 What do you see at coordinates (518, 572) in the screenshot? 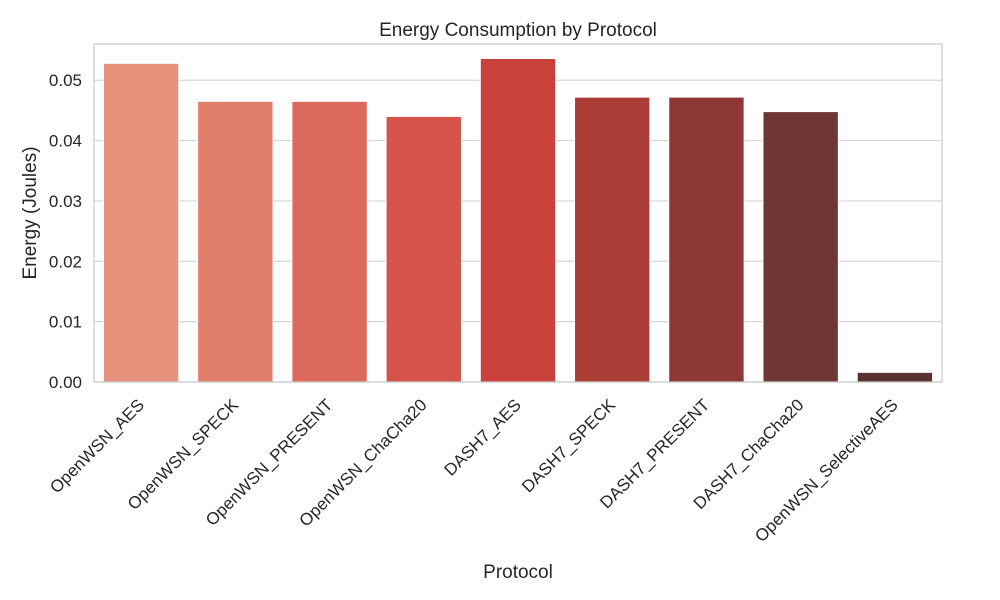
I see `x-axis-title: Protocol` at bounding box center [518, 572].